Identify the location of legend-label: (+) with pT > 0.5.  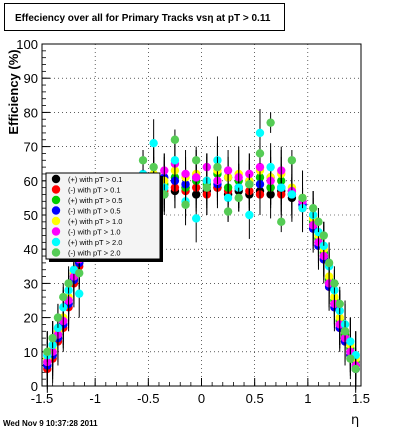
(95, 200).